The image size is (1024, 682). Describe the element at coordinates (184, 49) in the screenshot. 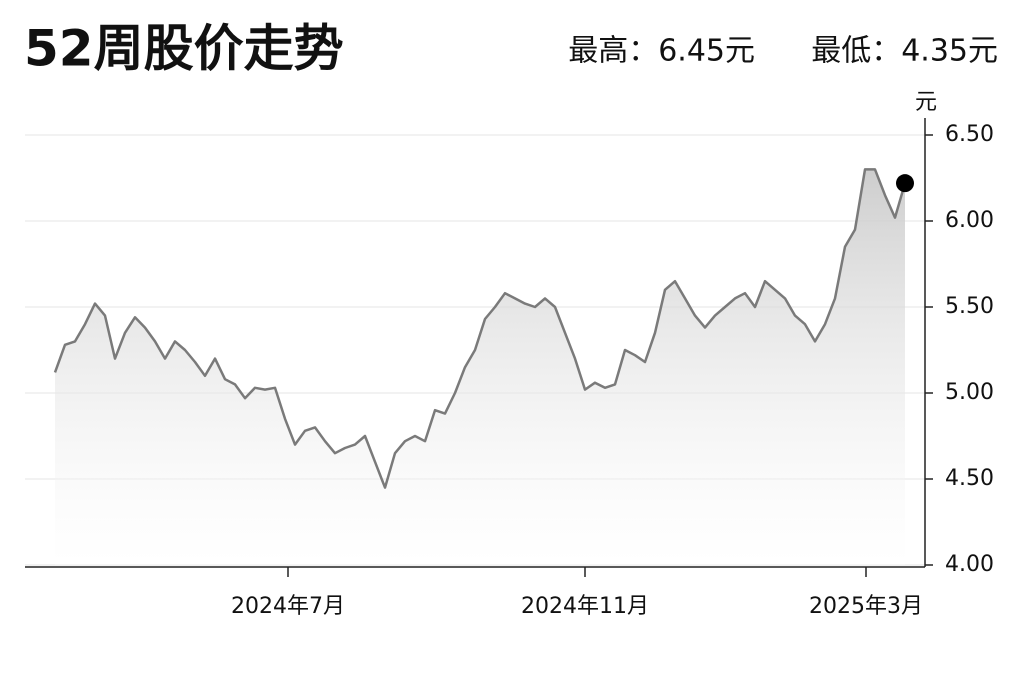

I see `chart-title: 52周股价走势` at that location.